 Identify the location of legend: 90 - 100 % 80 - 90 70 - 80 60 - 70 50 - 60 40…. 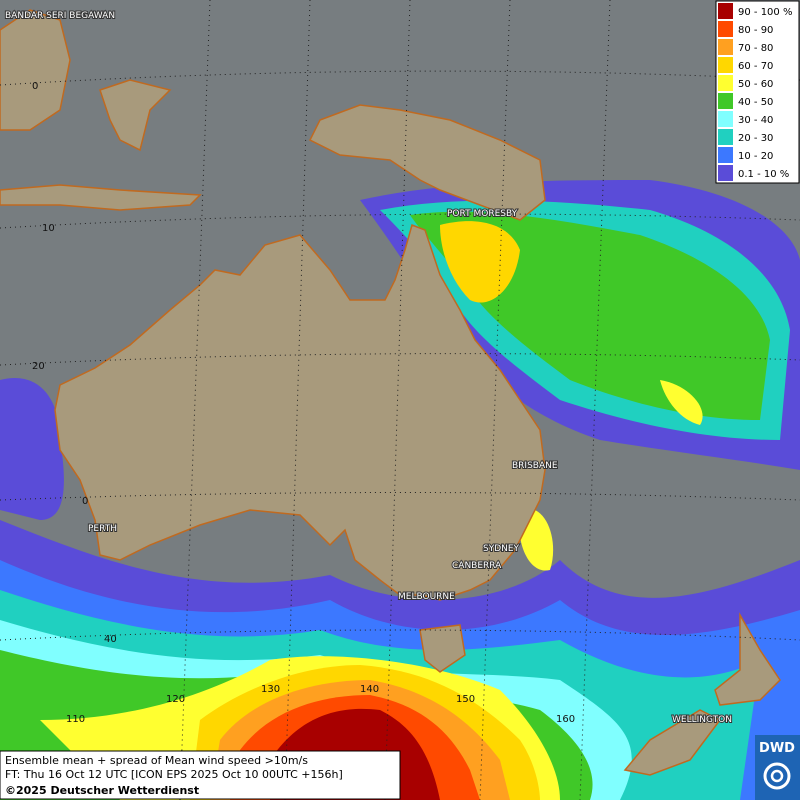
(757, 92).